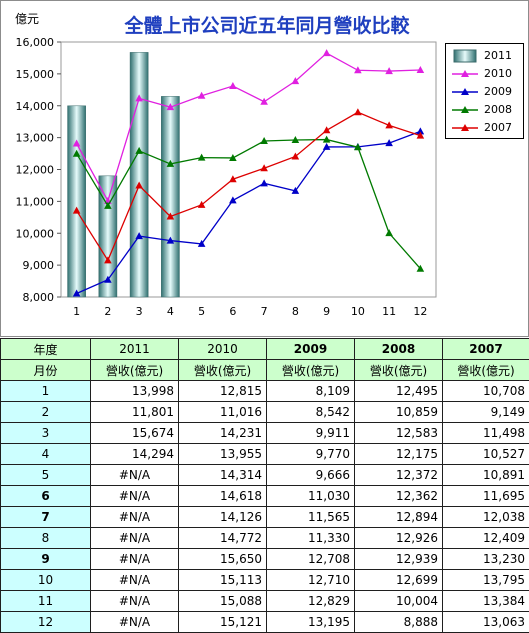 The height and width of the screenshot is (633, 529). Describe the element at coordinates (223, 538) in the screenshot. I see `value-cell: 14,772` at that location.